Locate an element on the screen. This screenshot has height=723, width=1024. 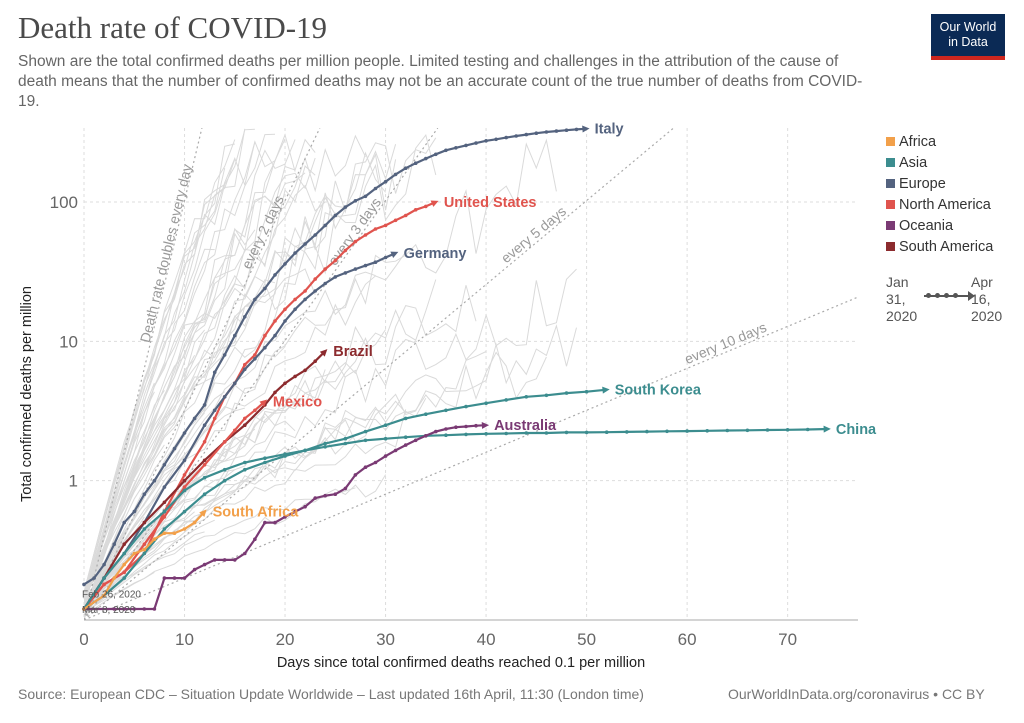
x-tick-label: 60 is located at coordinates (687, 639).